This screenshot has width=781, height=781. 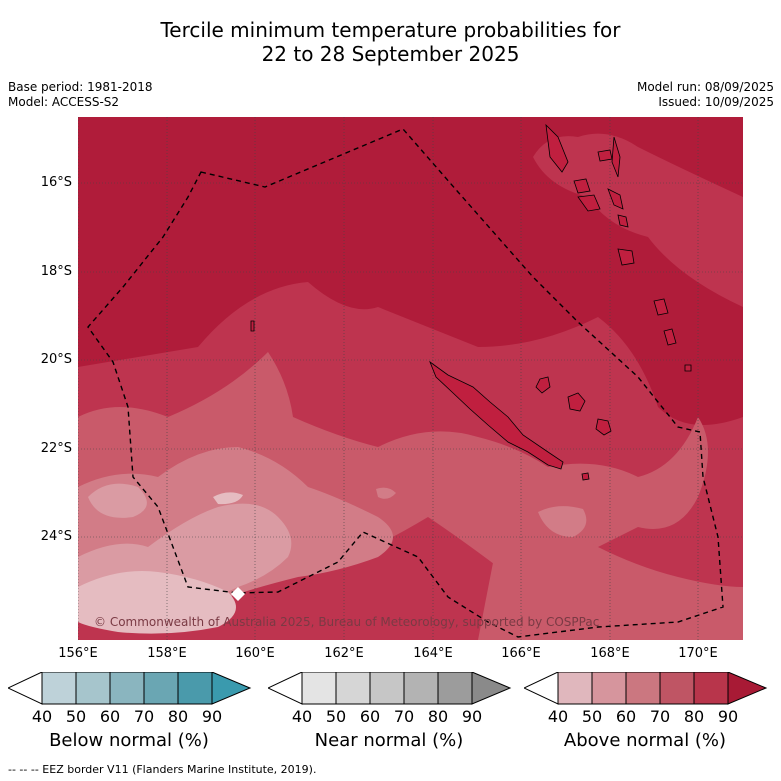 What do you see at coordinates (370, 716) in the screenshot?
I see `near-tick-60: 60` at bounding box center [370, 716].